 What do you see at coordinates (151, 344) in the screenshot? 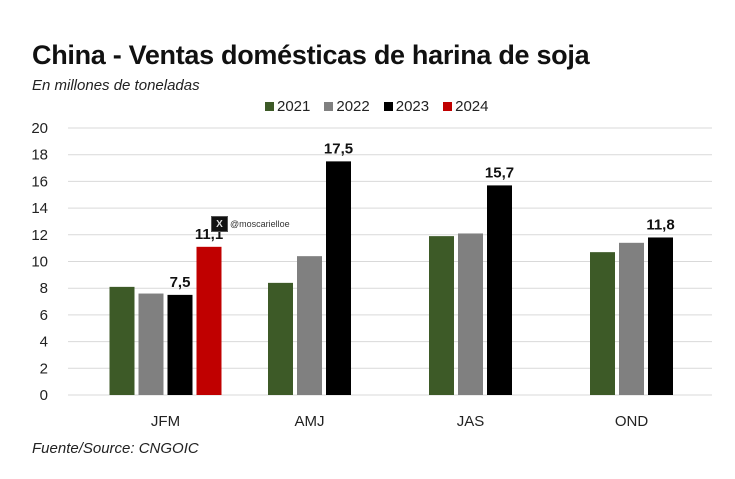
I see `bar-JFM-2022` at bounding box center [151, 344].